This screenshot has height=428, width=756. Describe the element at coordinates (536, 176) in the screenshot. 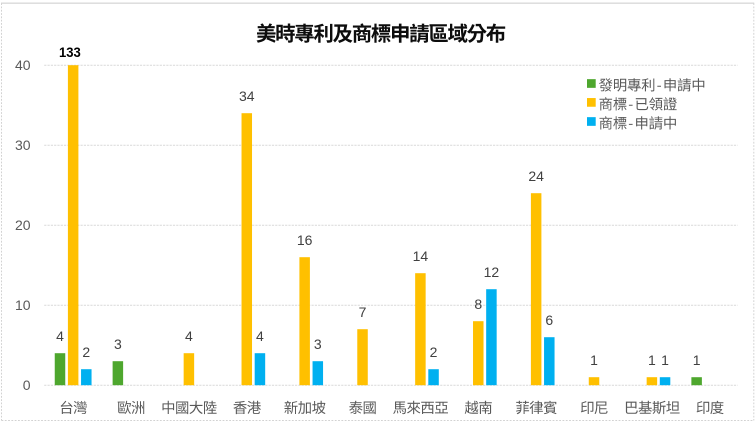

I see `svg-text: 24` at that location.